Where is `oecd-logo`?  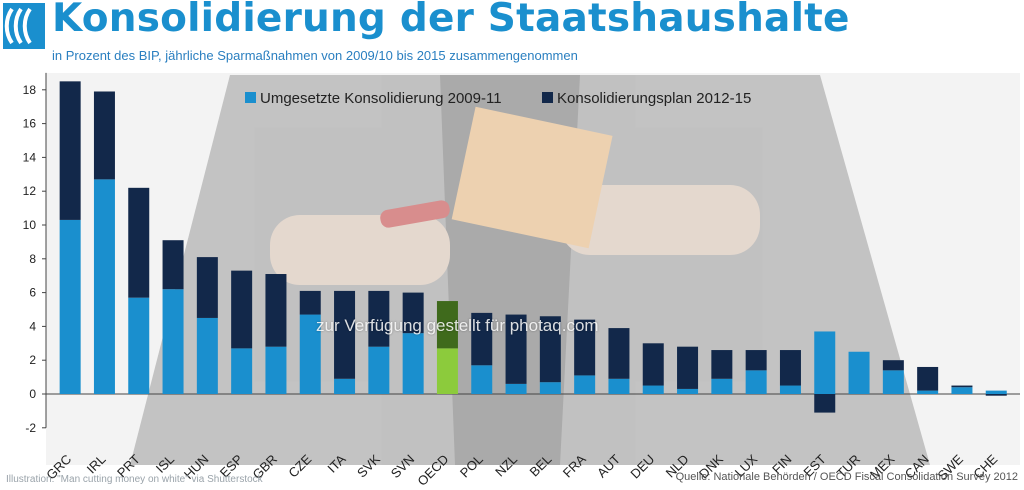 oecd-logo is located at coordinates (24, 26).